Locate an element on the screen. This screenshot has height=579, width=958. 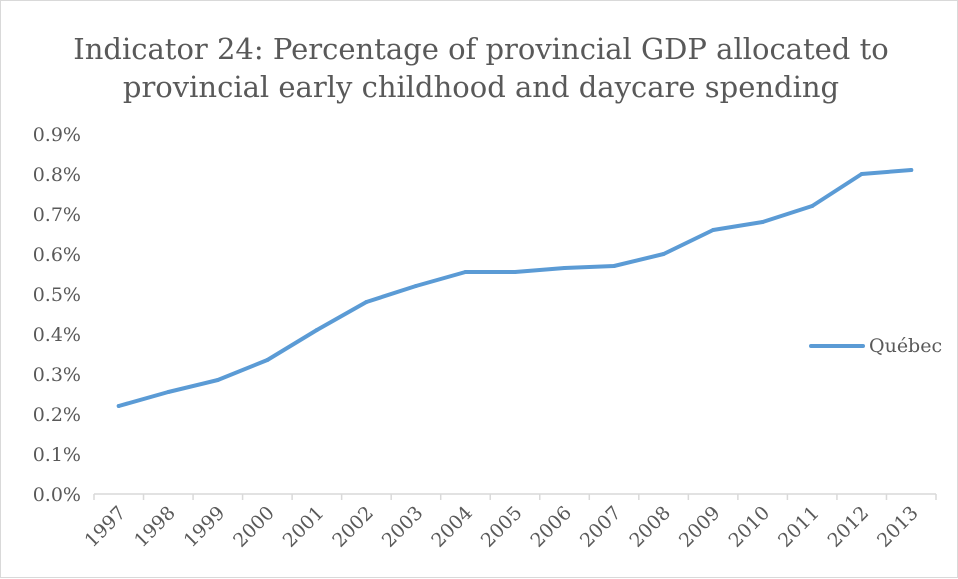
x-tick-label: 2012 is located at coordinates (848, 527).